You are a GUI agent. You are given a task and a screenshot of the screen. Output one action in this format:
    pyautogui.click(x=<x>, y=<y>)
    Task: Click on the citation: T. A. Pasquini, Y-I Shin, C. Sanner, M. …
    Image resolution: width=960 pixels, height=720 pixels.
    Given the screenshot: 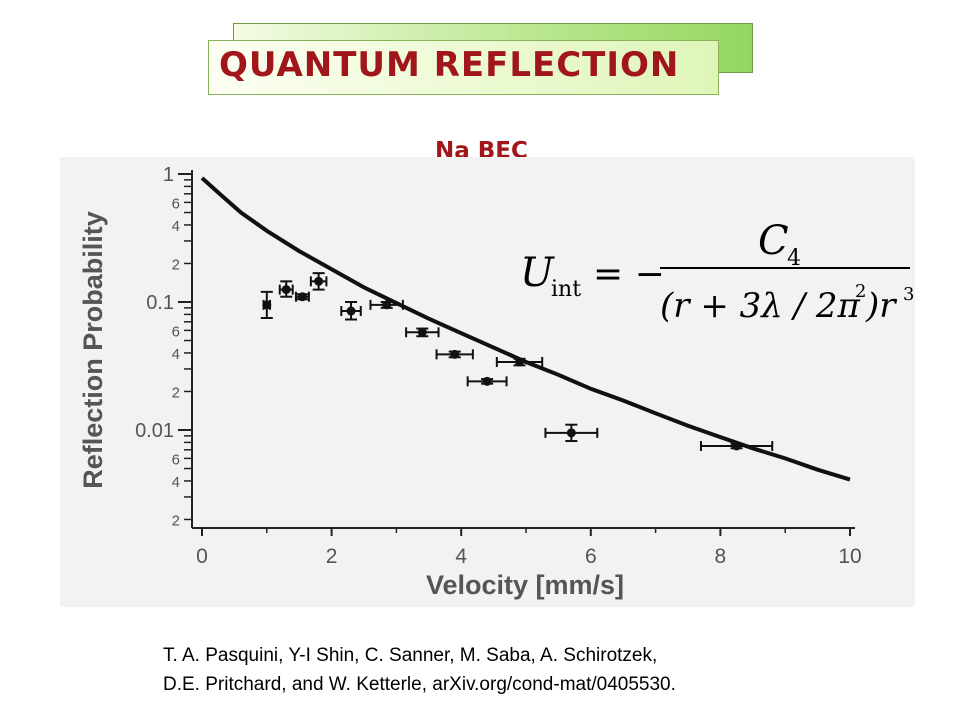 What is the action you would take?
    pyautogui.click(x=419, y=670)
    